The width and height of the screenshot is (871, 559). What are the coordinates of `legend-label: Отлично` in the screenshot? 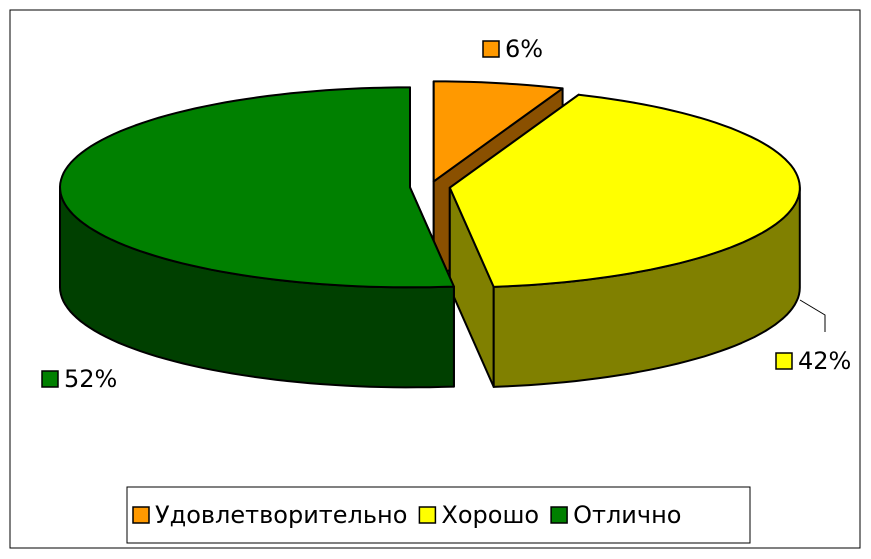 It's located at (627, 515).